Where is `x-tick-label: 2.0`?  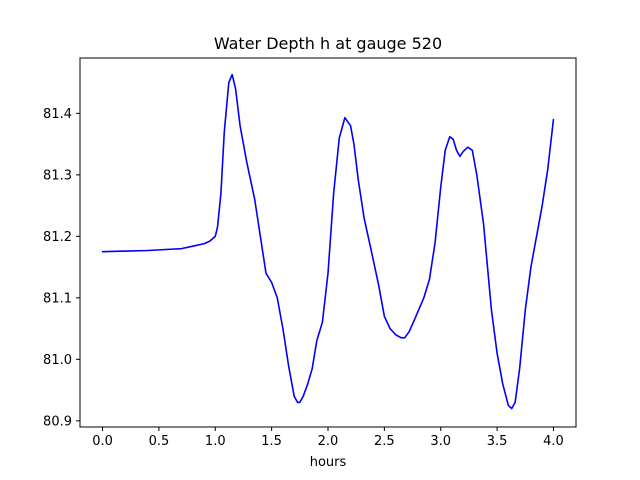 x-tick-label: 2.0 is located at coordinates (328, 441).